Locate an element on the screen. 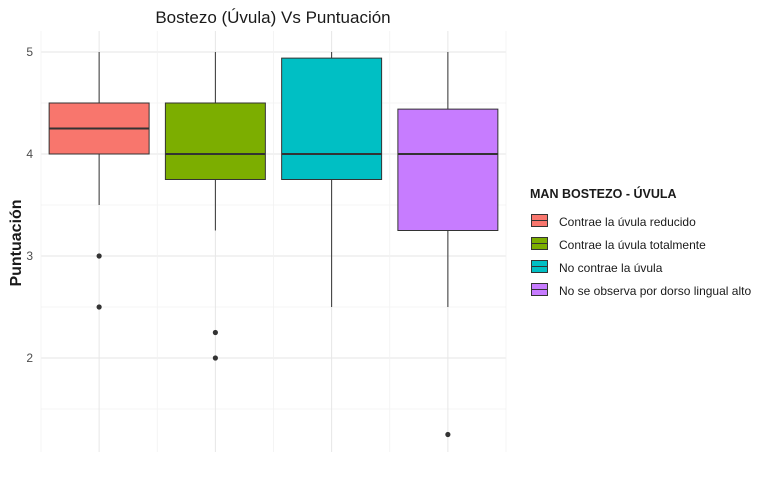 This screenshot has height=485, width=773. legend-label: No se observa por dorso lingual alto is located at coordinates (655, 290).